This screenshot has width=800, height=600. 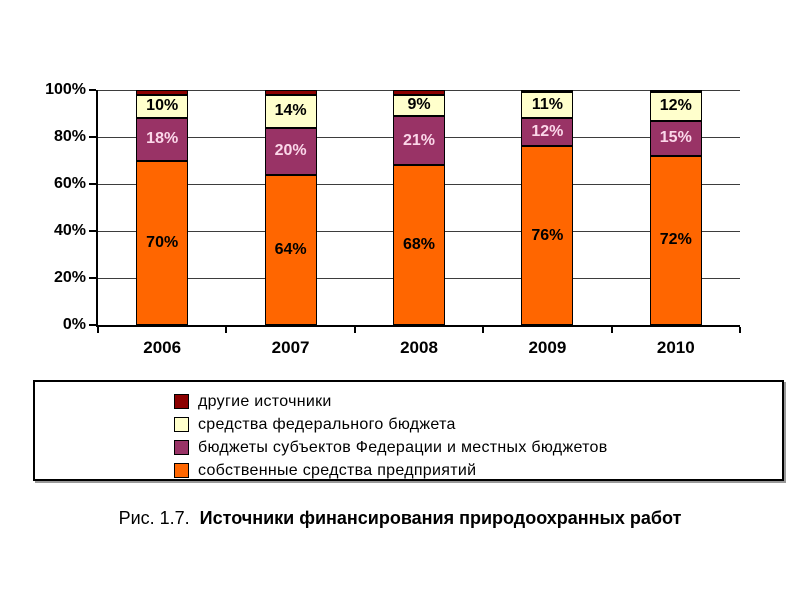 What do you see at coordinates (154, 518) in the screenshot?
I see `caption-number: Рис. 1.7.` at bounding box center [154, 518].